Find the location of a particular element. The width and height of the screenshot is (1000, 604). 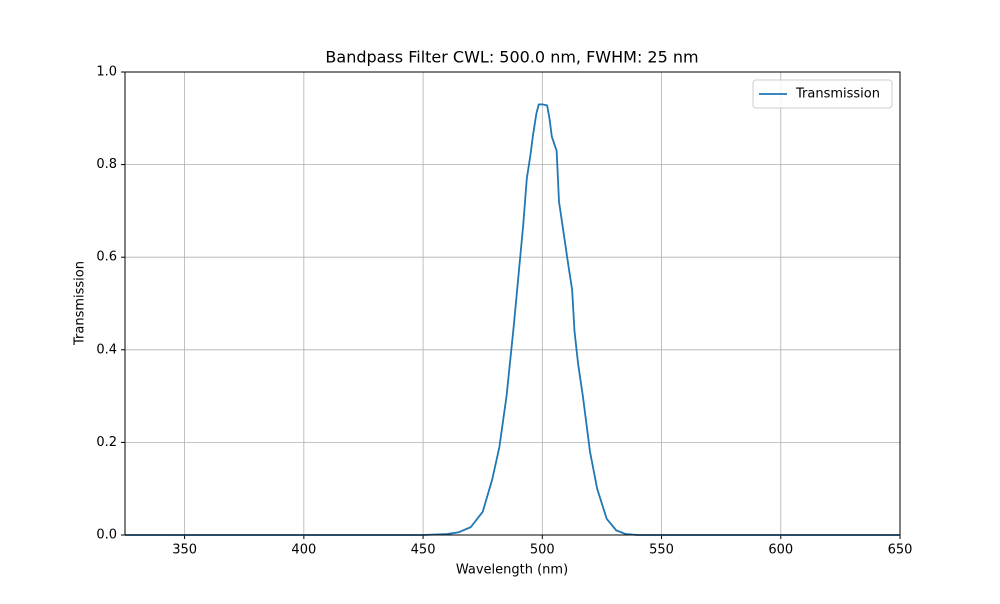

legend-label: Transmission is located at coordinates (837, 94).